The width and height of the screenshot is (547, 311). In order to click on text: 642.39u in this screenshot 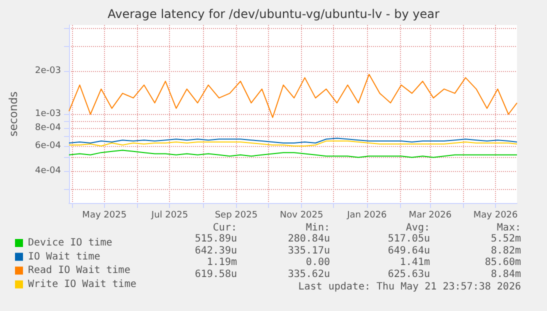, I will do `click(215, 250)`.